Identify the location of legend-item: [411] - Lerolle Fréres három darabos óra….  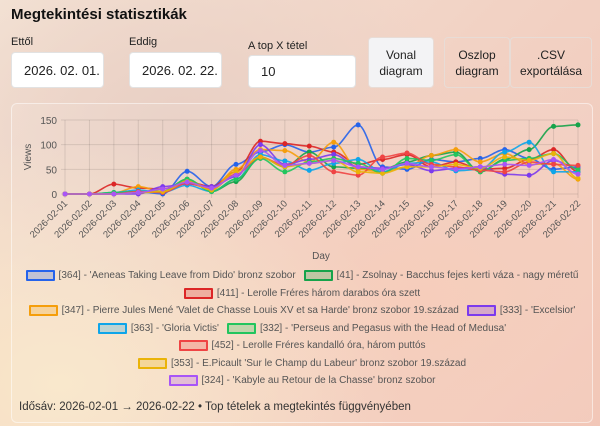
(301, 293).